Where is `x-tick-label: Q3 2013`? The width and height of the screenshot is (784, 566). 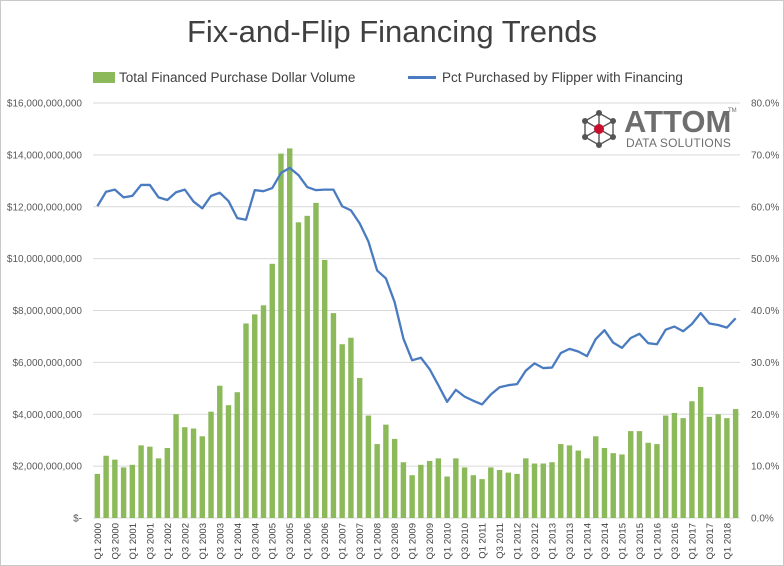
x-tick-label: Q3 2013 is located at coordinates (570, 541).